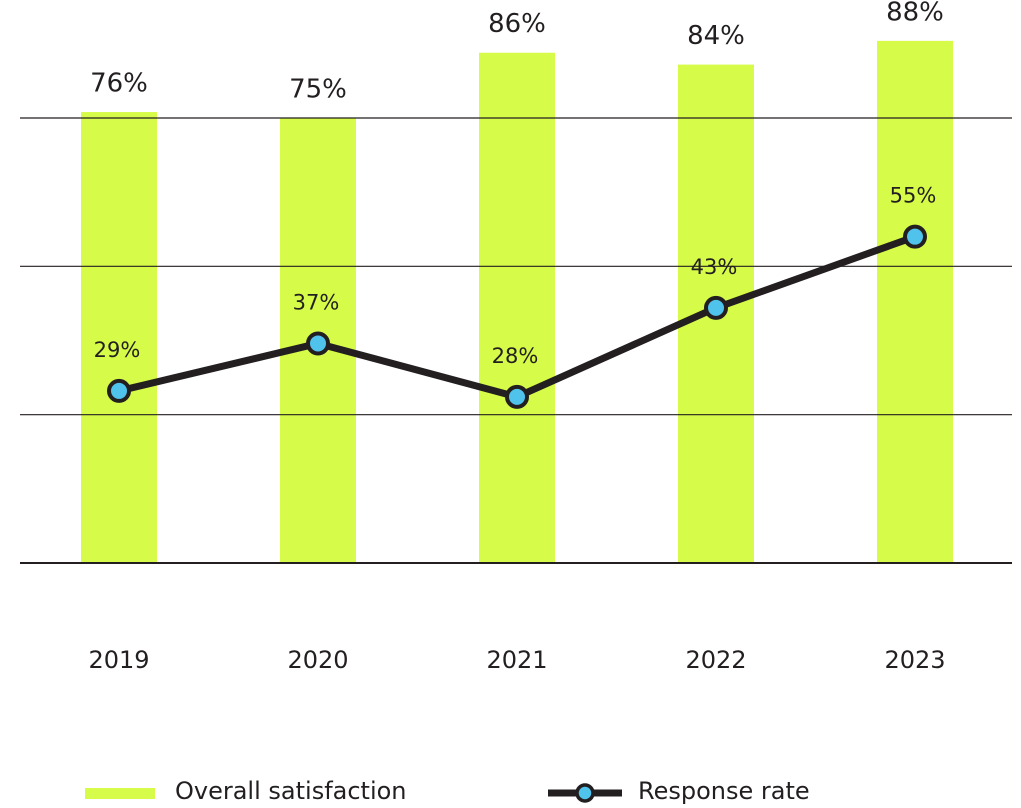 Image resolution: width=1021 pixels, height=808 pixels. What do you see at coordinates (316, 302) in the screenshot?
I see `line-value-label: 37%` at bounding box center [316, 302].